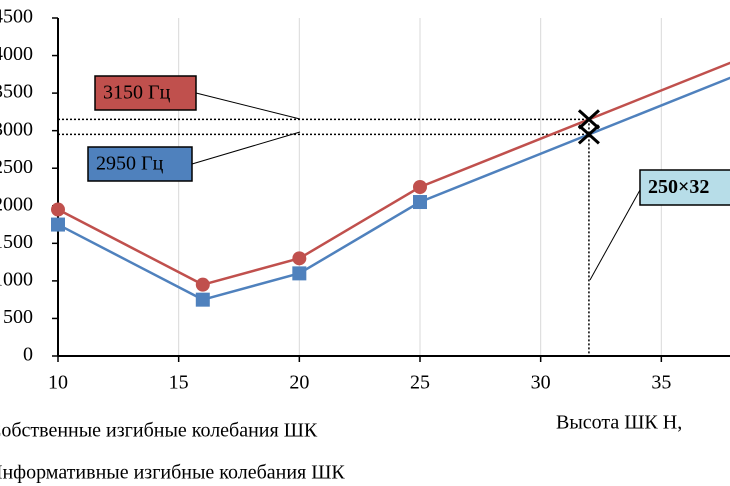 Image resolution: width=730 pixels, height=486 pixels. Describe the element at coordinates (16, 92) in the screenshot. I see `y-tick-label: 3500` at that location.